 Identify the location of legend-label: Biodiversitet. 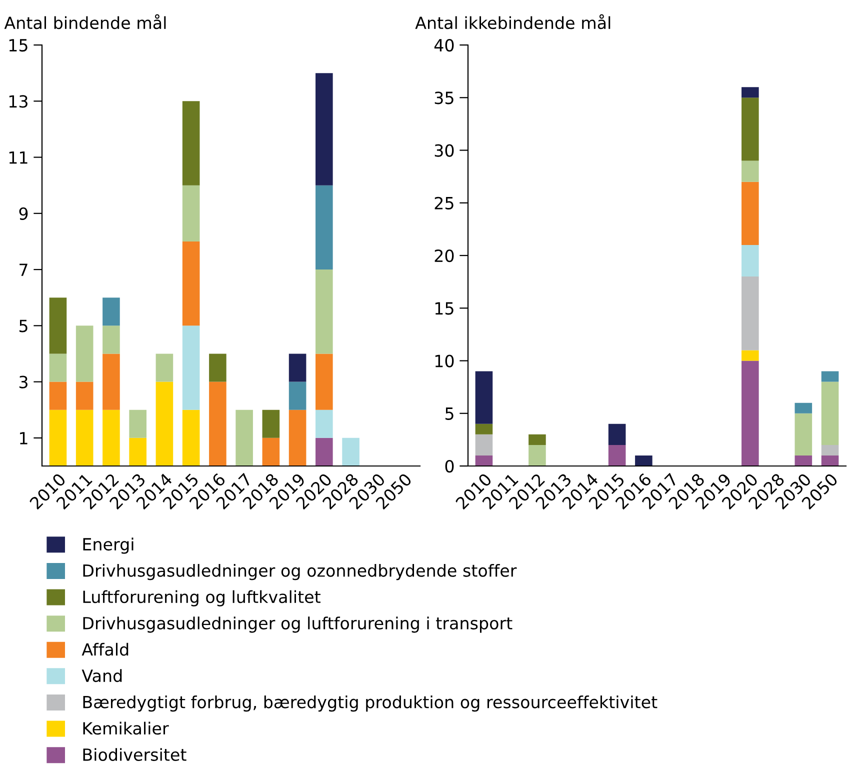
(134, 754).